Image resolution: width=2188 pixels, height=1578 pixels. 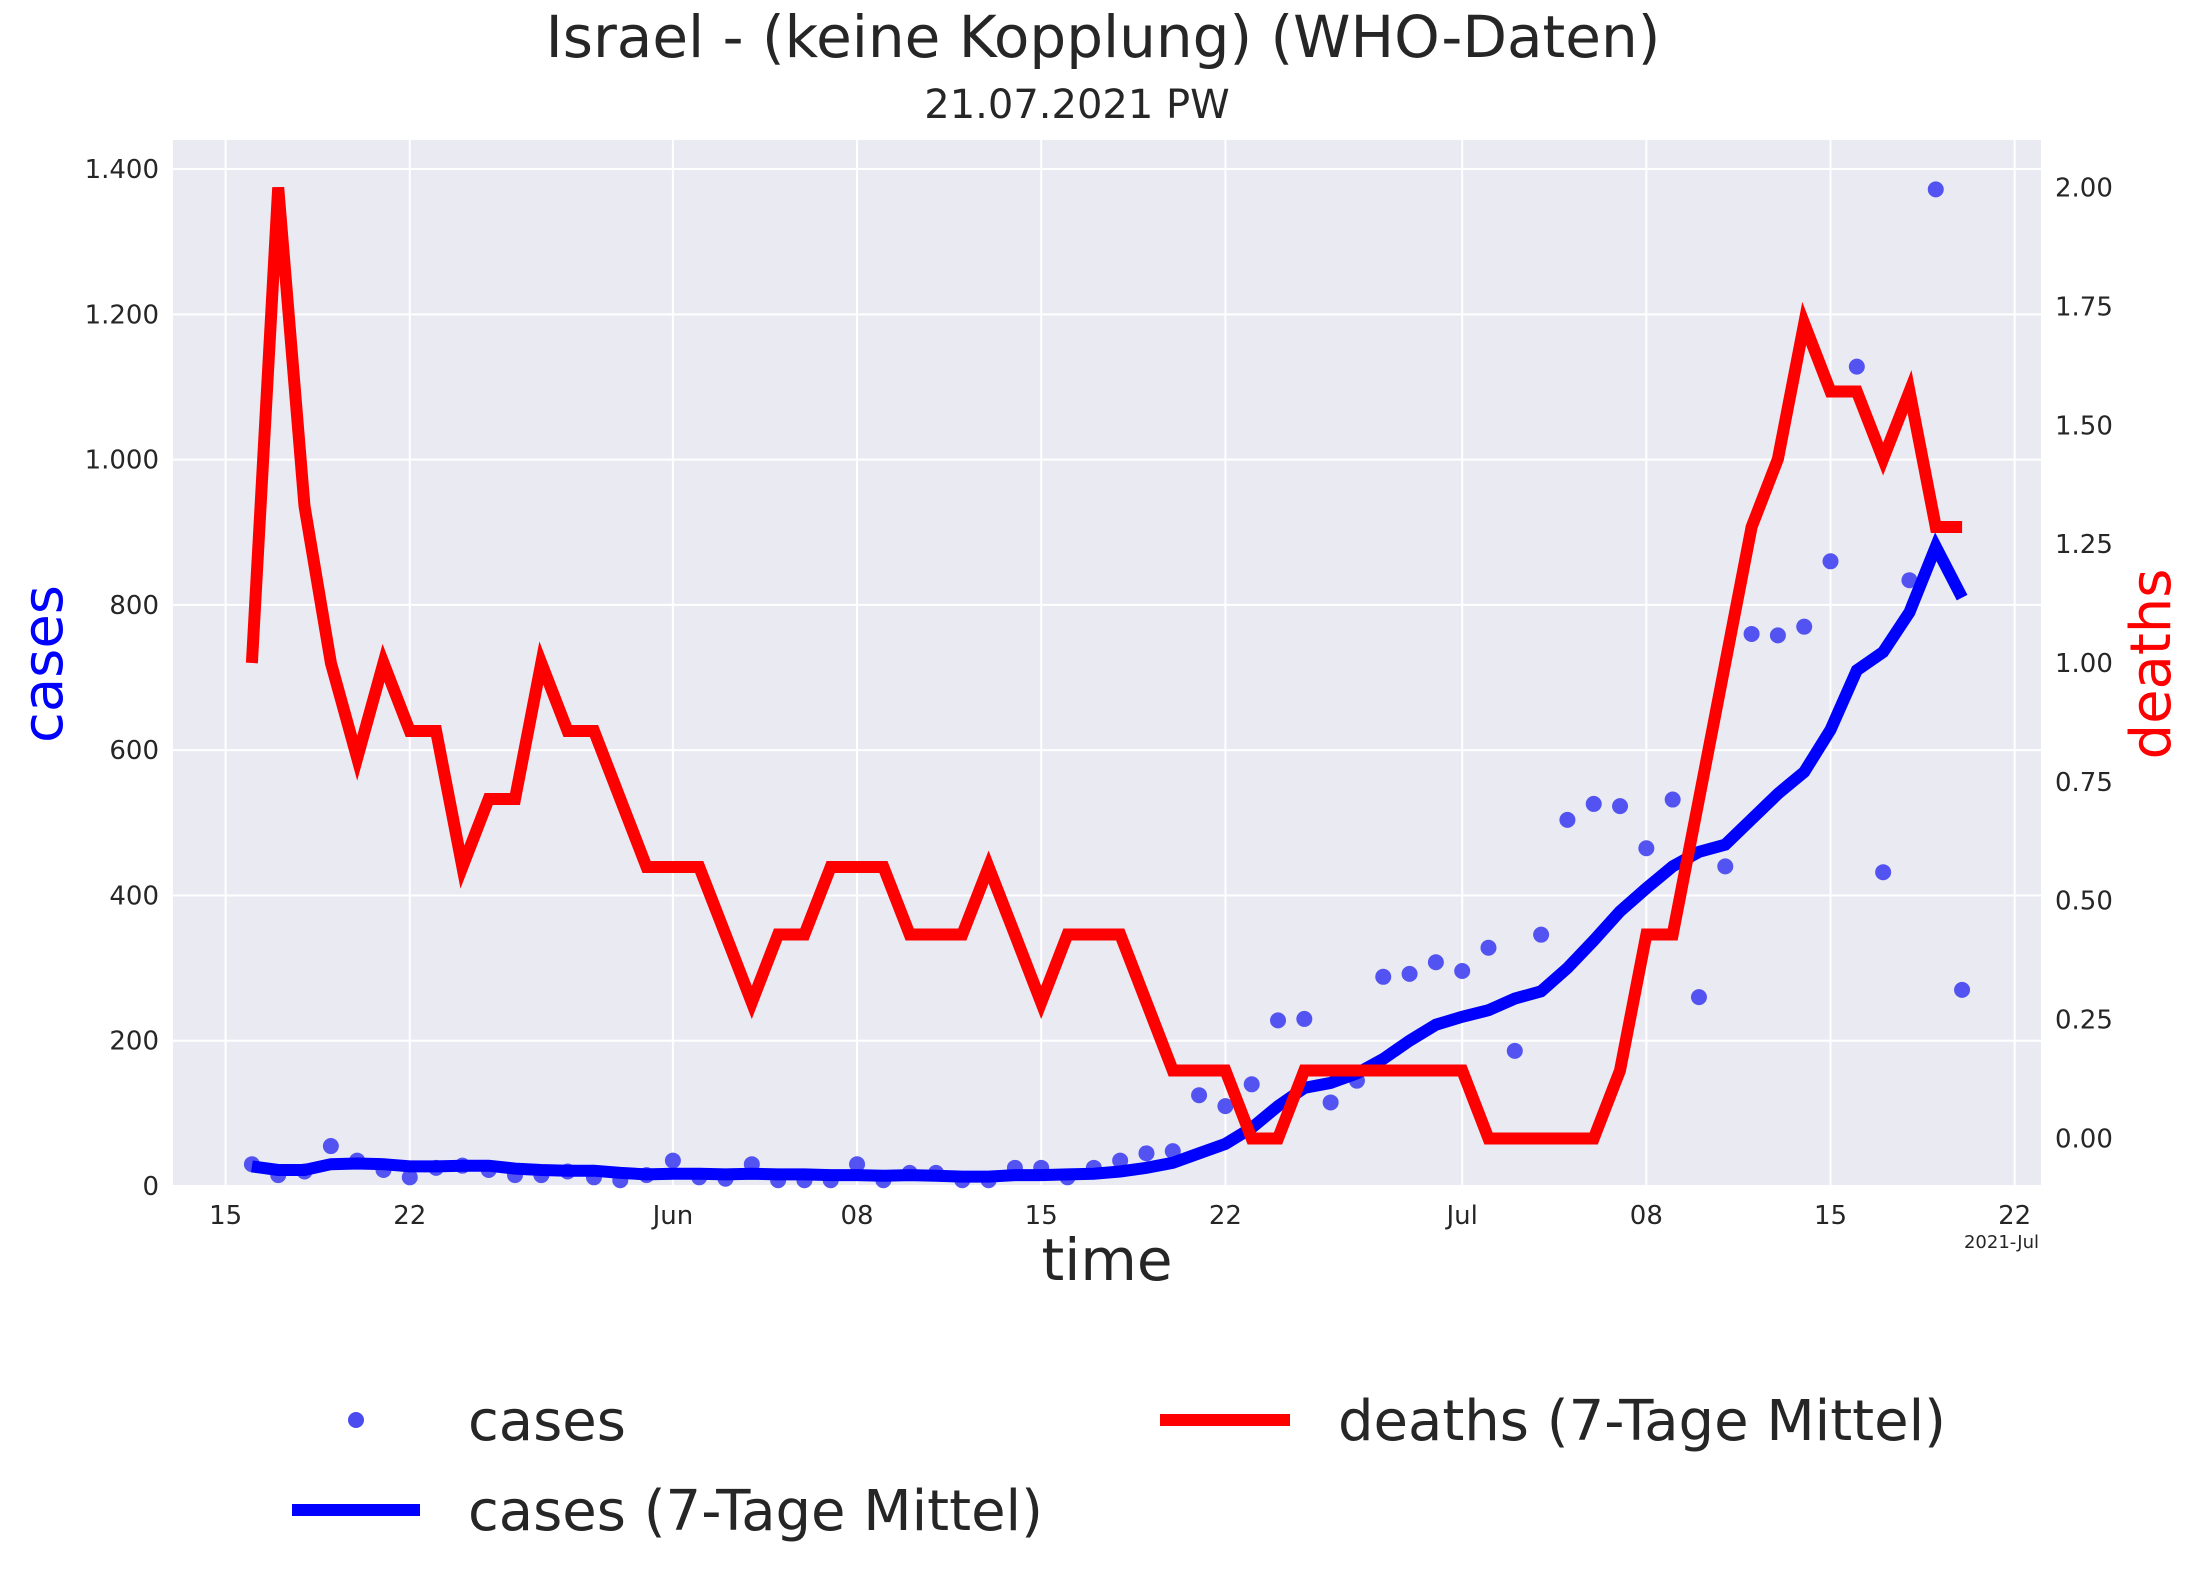 I want to click on chart-title: Israel - (keine Kopplung) (WHO-Daten), so click(x=1103, y=37).